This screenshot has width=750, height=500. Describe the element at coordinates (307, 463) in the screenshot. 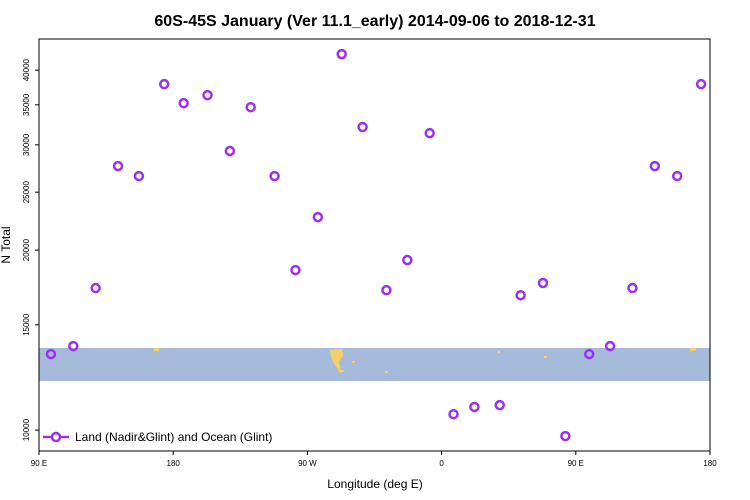

I see `x-tick-label: 90 W` at that location.